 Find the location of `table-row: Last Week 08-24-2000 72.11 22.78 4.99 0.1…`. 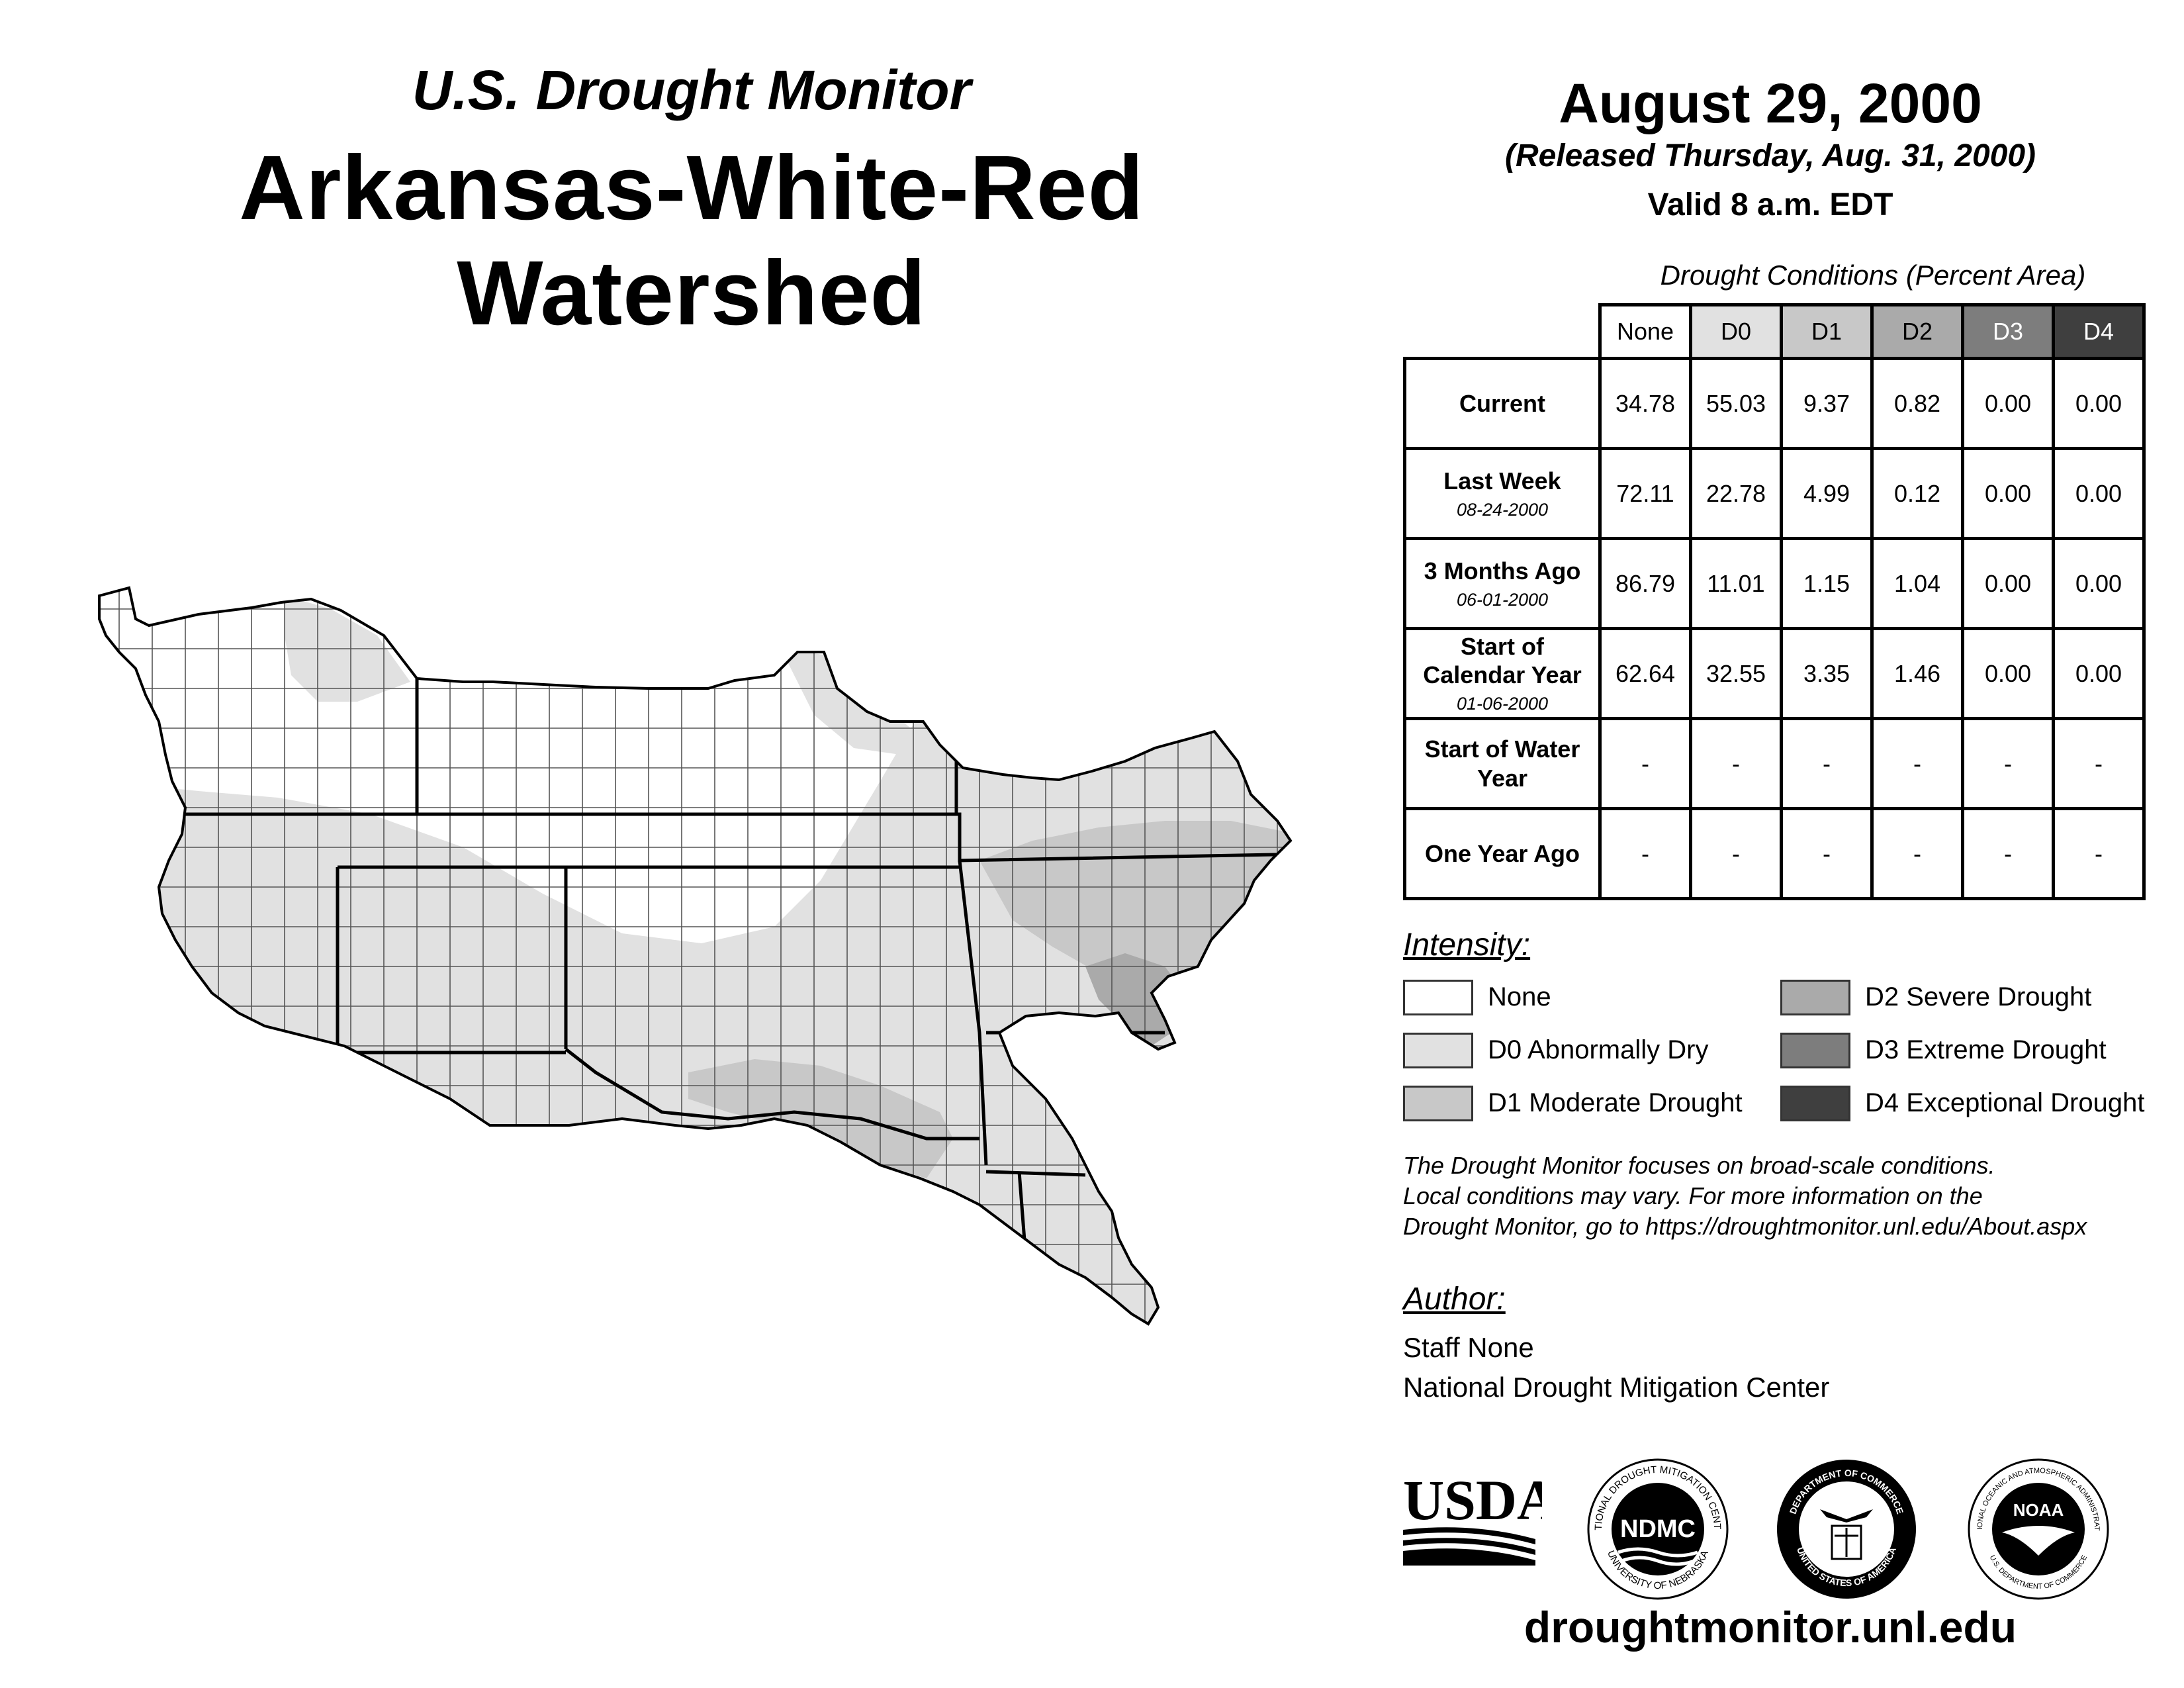

table-row: Last Week 08-24-2000 72.11 22.78 4.99 0.1… is located at coordinates (1775, 493).